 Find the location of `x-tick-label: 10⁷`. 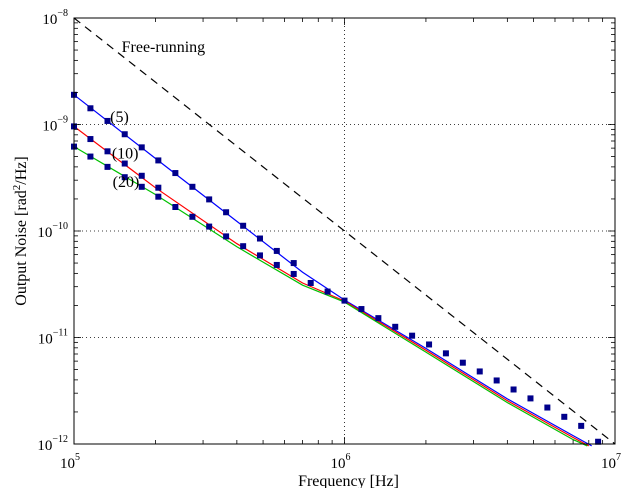

x-tick-label: 10⁷ is located at coordinates (611, 462).